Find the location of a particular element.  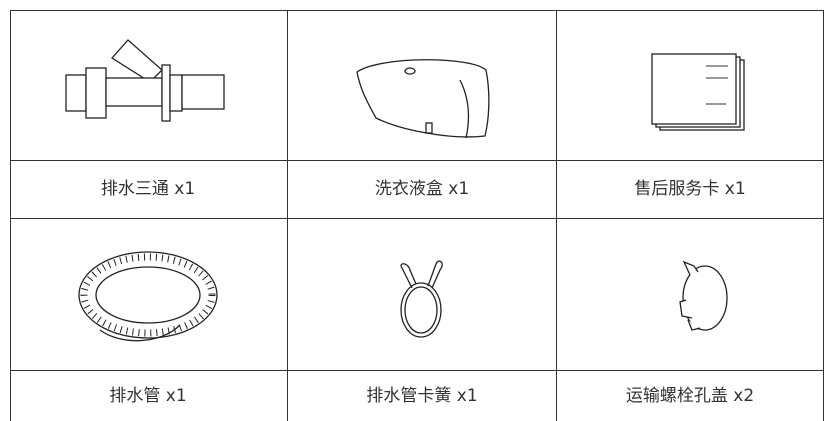

hose-clamp-icon is located at coordinates (421, 299).